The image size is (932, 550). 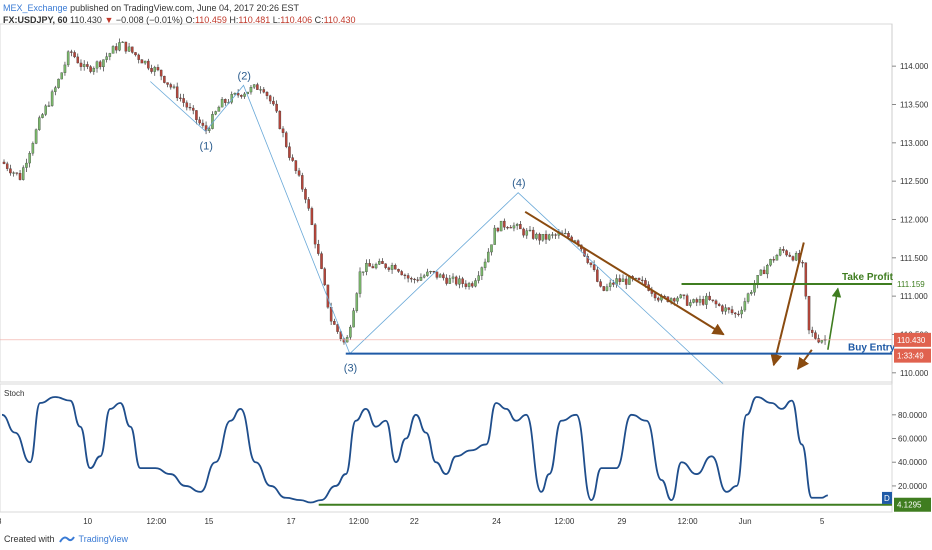 I want to click on time-axis-label: 12:00, so click(x=156, y=521).